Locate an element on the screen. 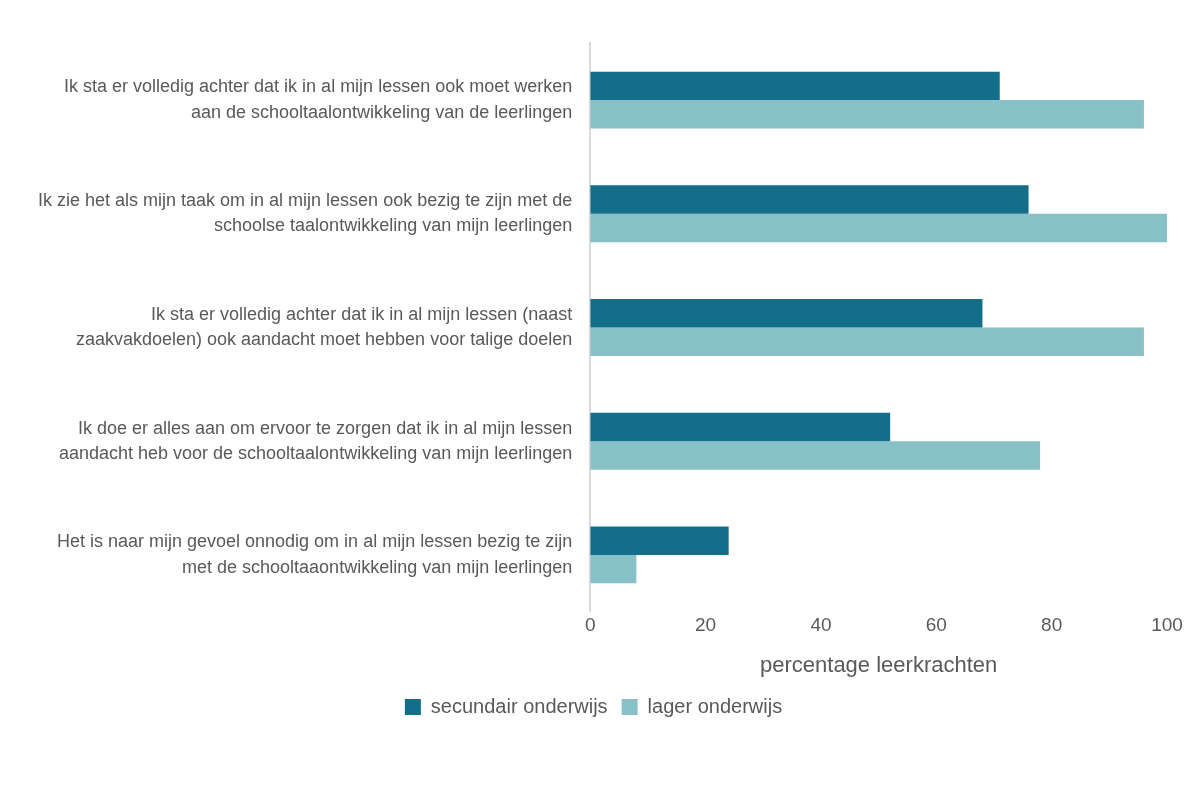  x-tick-label: 60 is located at coordinates (936, 625).